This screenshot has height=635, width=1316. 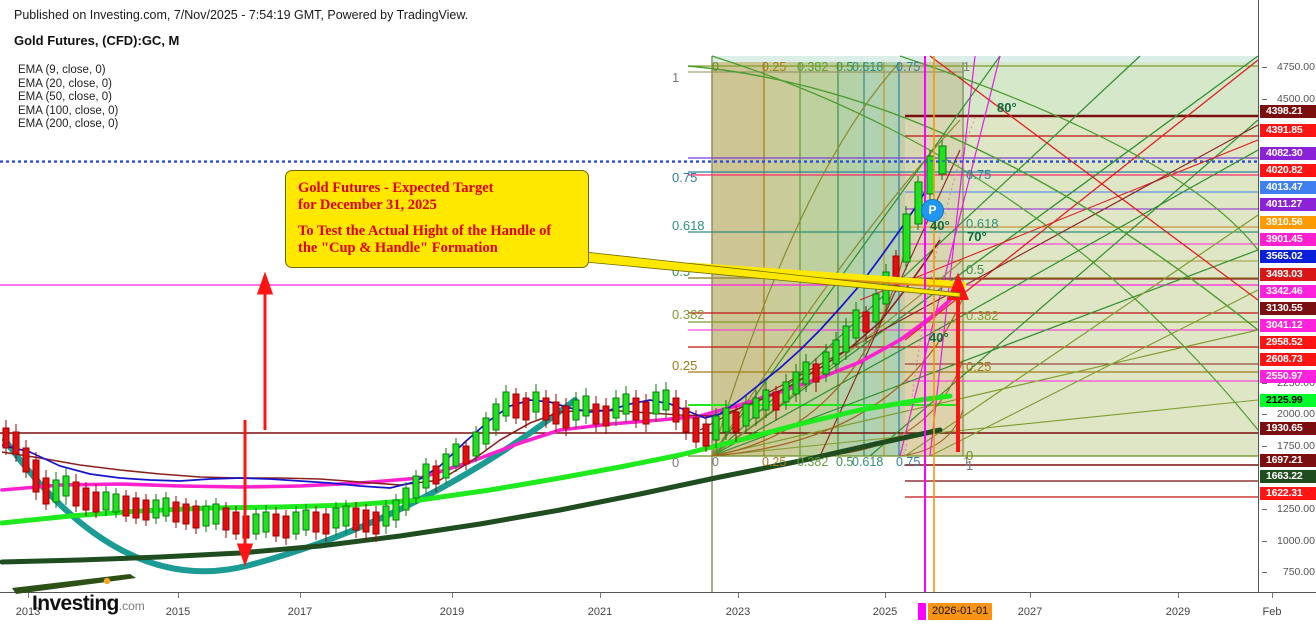 What do you see at coordinates (1288, 308) in the screenshot?
I see `price-level-badge: 3130.55` at bounding box center [1288, 308].